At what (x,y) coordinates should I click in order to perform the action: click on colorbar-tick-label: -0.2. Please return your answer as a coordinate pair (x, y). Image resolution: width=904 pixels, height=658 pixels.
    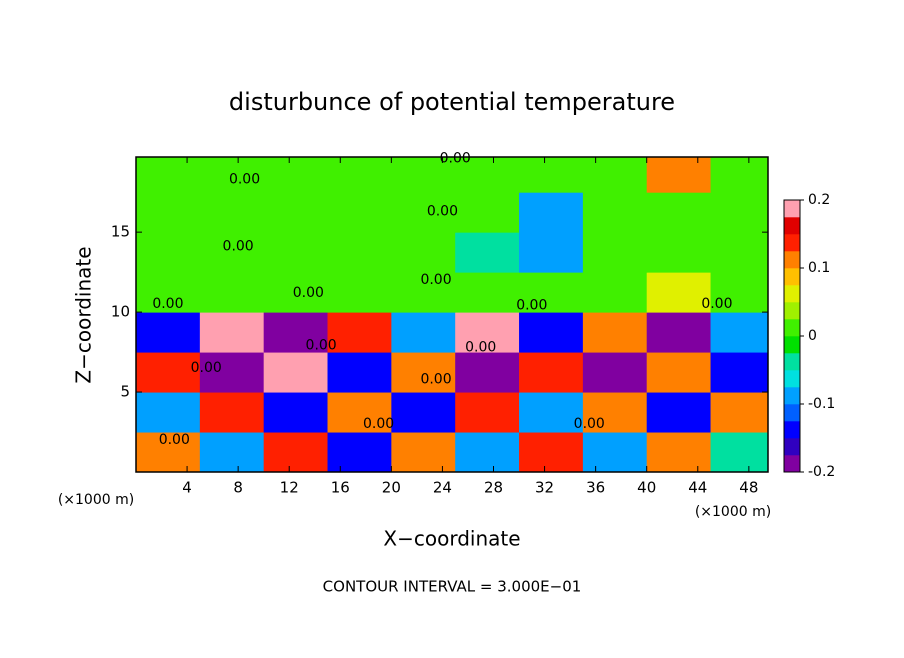
    Looking at the image, I should click on (821, 472).